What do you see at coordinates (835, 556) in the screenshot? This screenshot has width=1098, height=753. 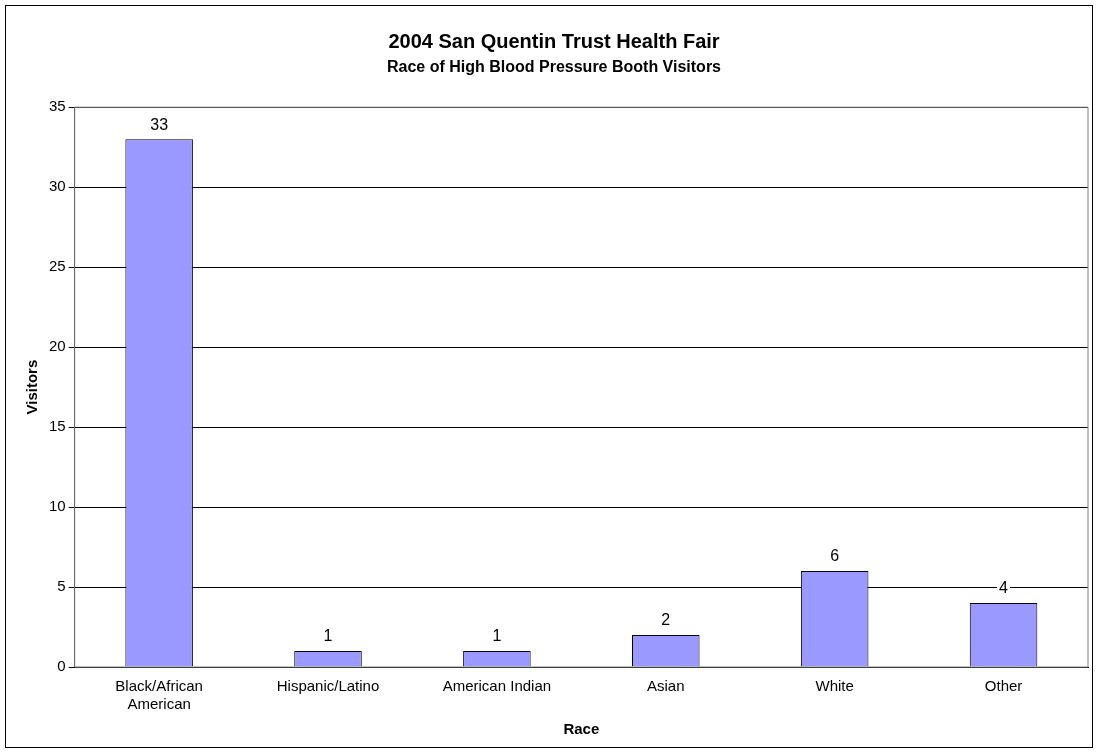 I see `data-label: 6` at bounding box center [835, 556].